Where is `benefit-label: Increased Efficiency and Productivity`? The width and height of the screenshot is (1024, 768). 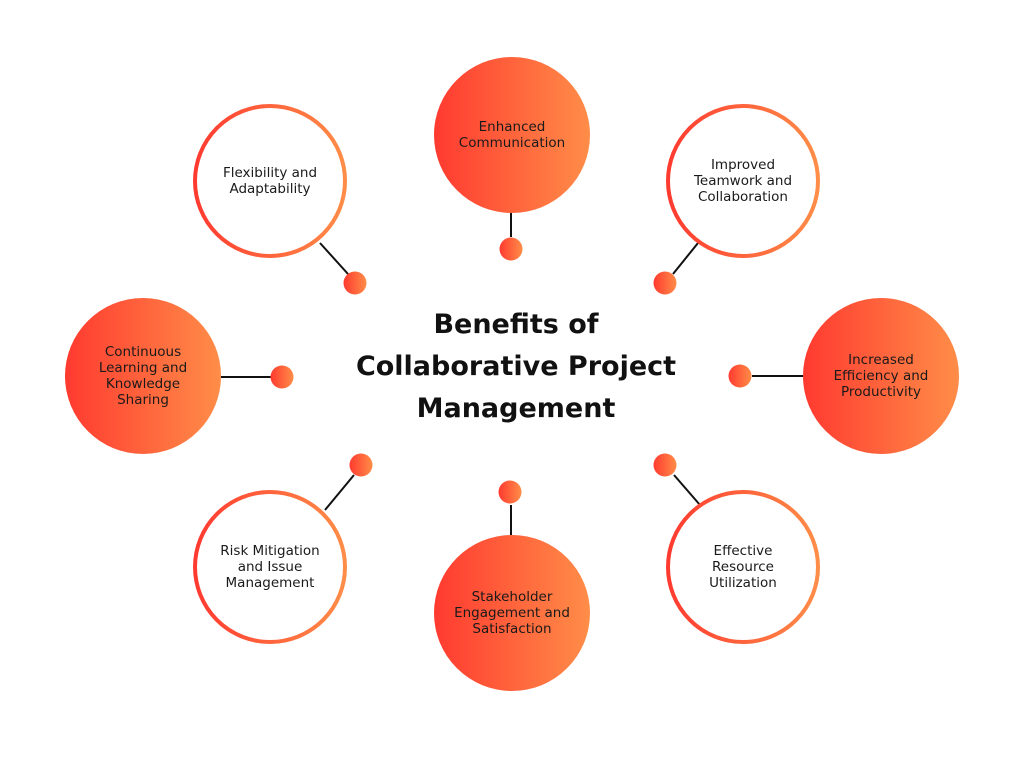
benefit-label: Increased Efficiency and Productivity is located at coordinates (881, 376).